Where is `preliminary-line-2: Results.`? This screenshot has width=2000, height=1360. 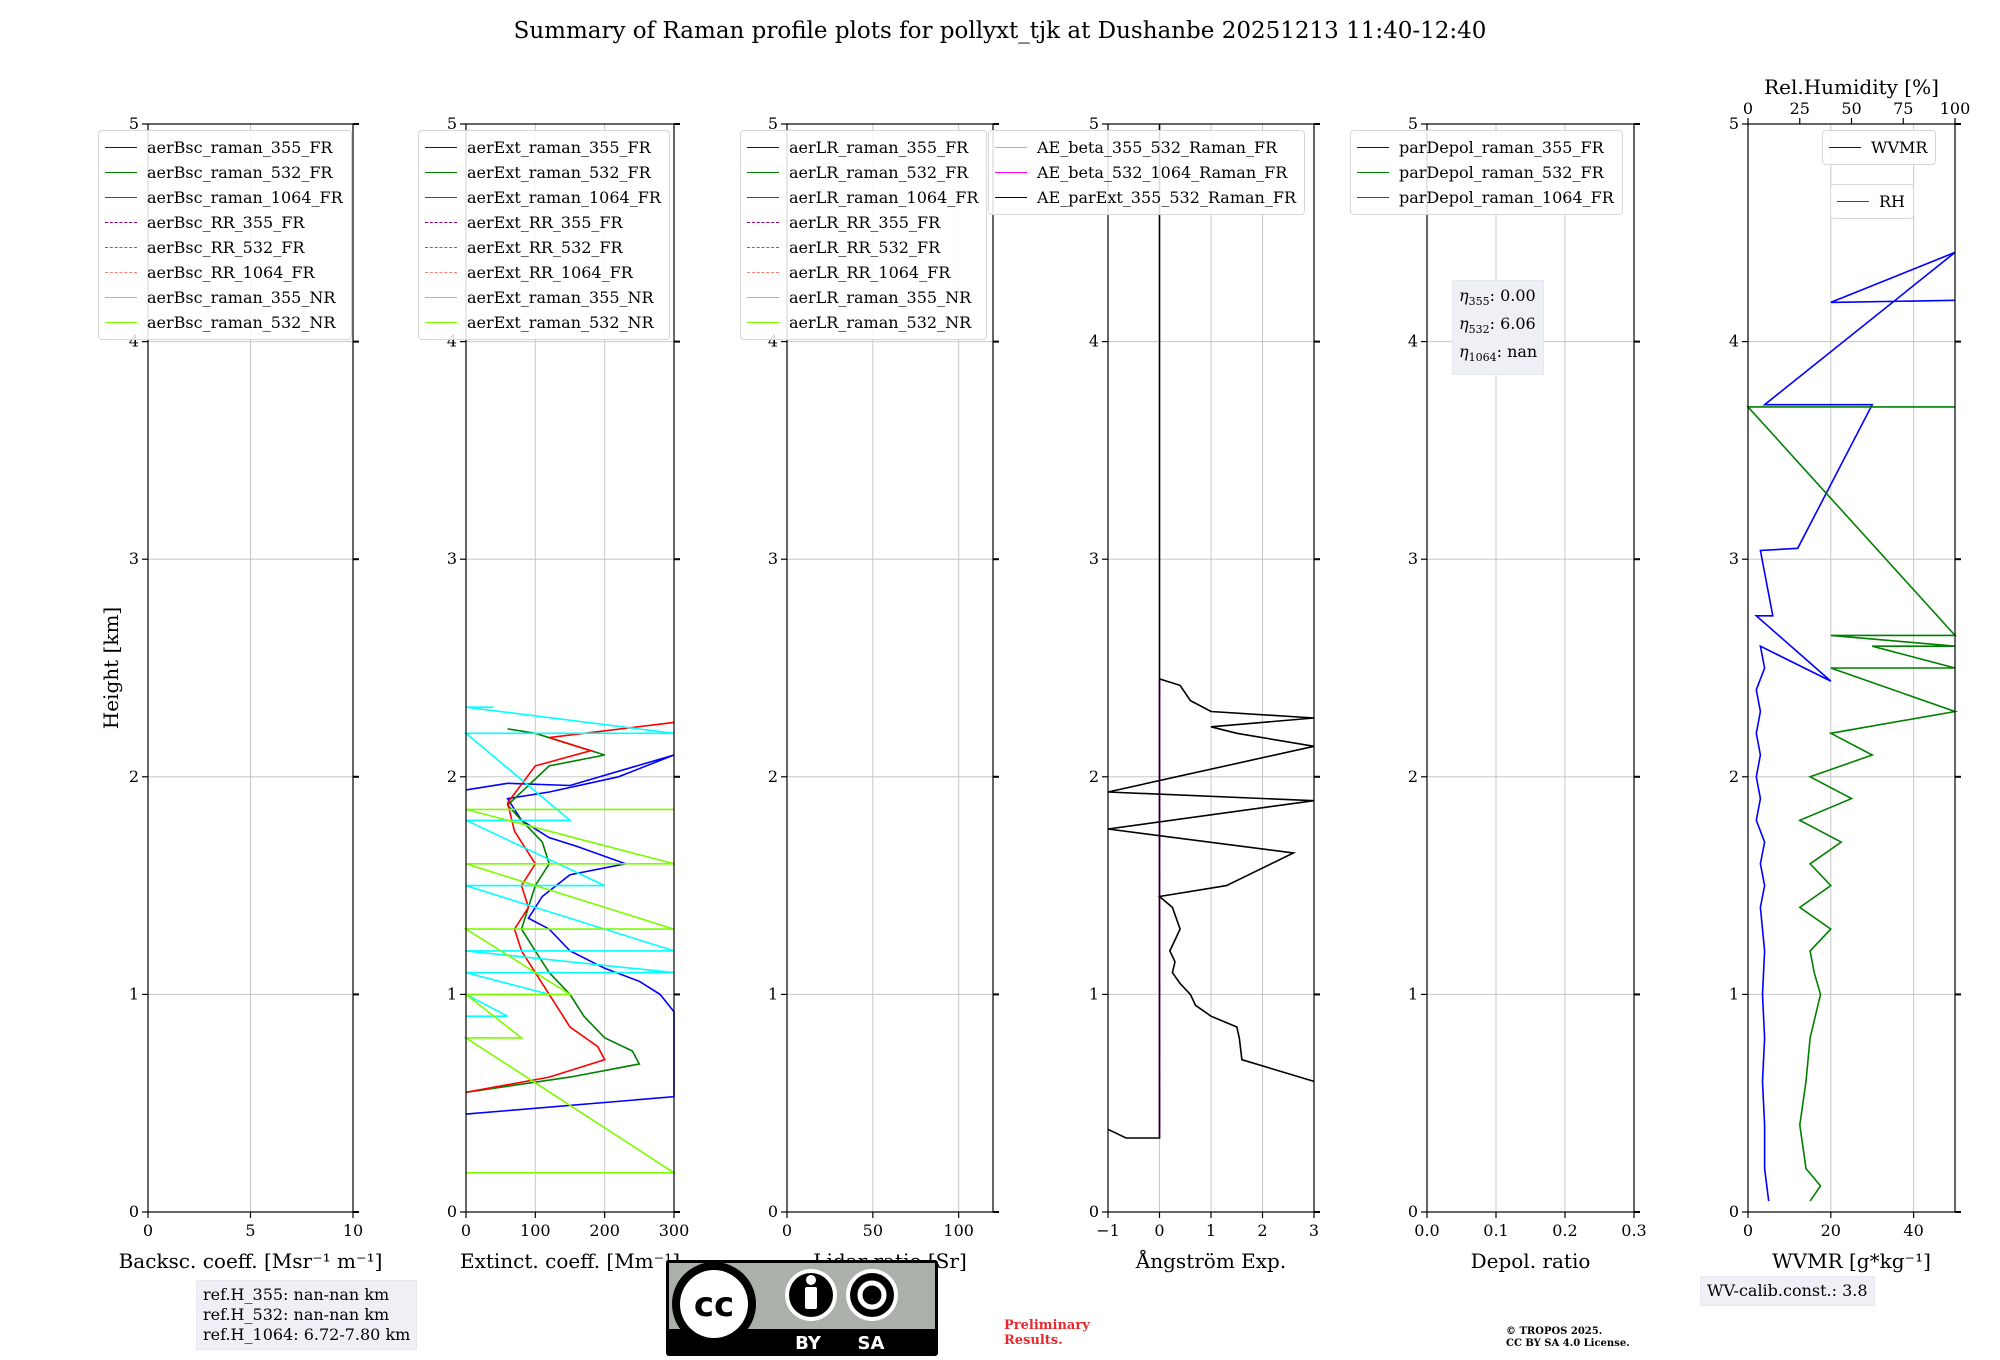
preliminary-line-2: Results. is located at coordinates (1033, 1340).